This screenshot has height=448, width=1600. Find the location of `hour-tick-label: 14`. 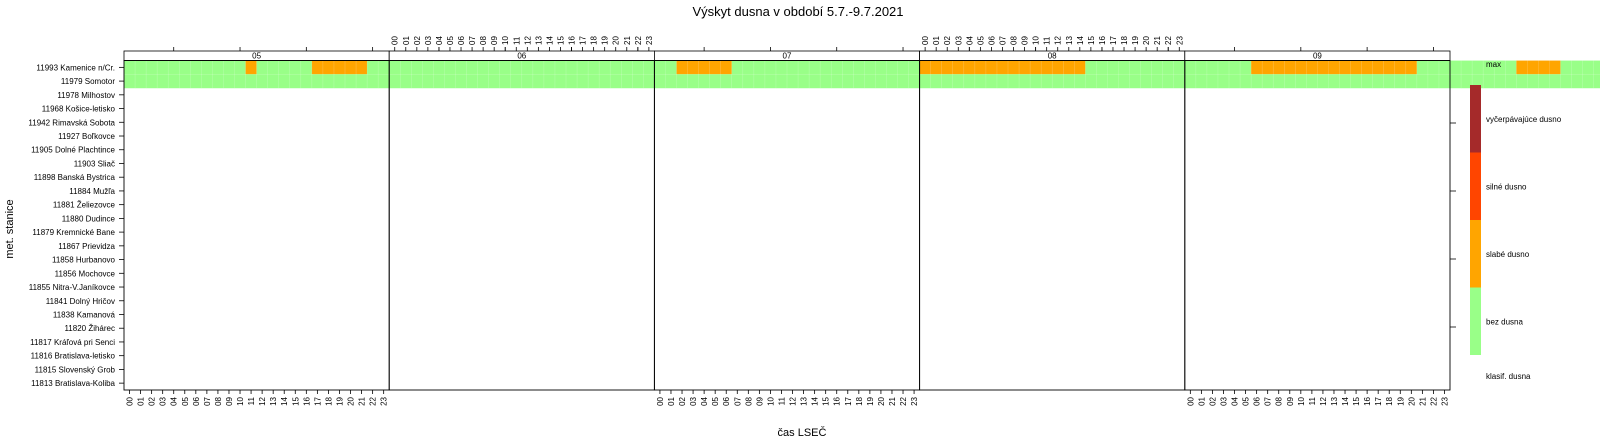

hour-tick-label: 14 is located at coordinates (284, 400).